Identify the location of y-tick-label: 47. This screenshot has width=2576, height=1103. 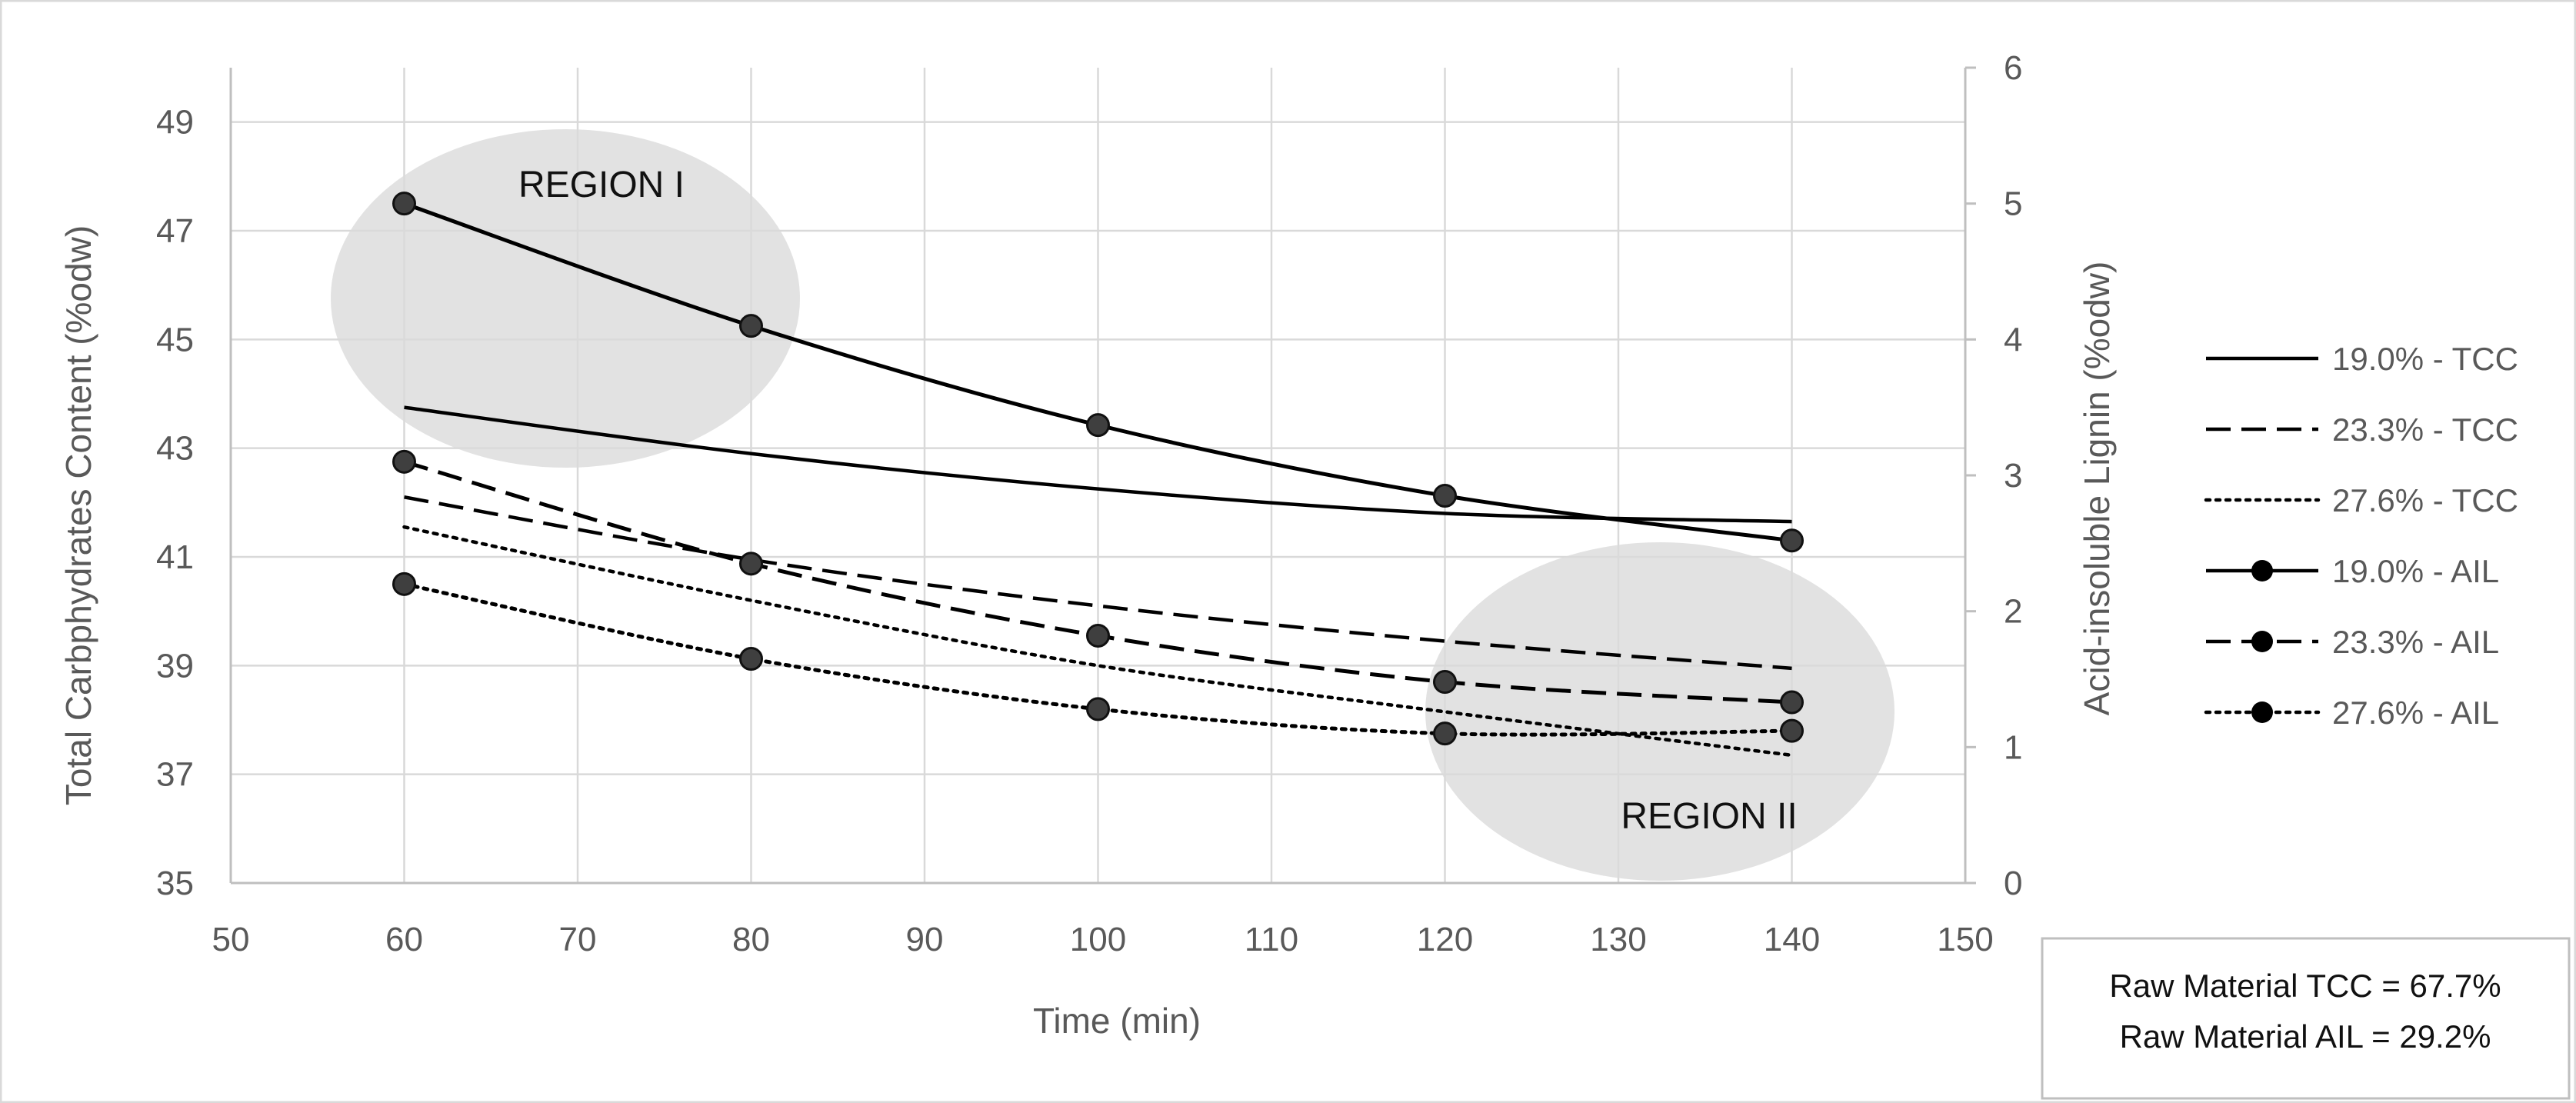
(175, 231).